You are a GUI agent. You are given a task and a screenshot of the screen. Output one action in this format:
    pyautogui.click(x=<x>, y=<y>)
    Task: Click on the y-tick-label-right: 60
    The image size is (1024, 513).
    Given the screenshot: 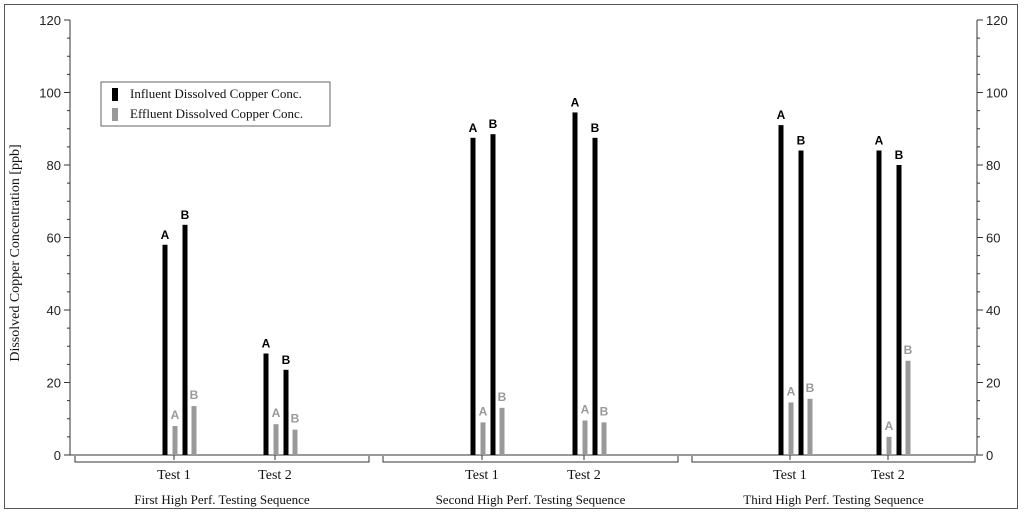 What is the action you would take?
    pyautogui.click(x=993, y=238)
    